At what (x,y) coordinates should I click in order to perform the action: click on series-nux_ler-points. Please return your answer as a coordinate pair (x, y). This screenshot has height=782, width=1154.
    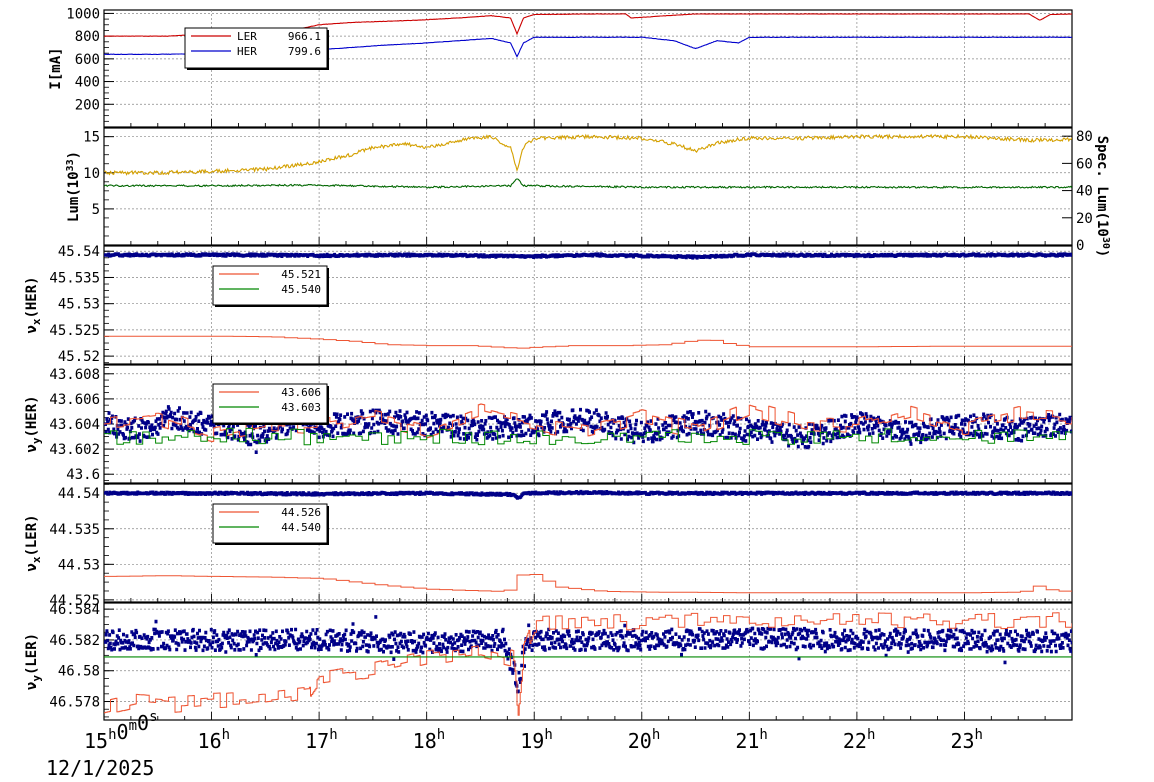
    Looking at the image, I should click on (588, 494).